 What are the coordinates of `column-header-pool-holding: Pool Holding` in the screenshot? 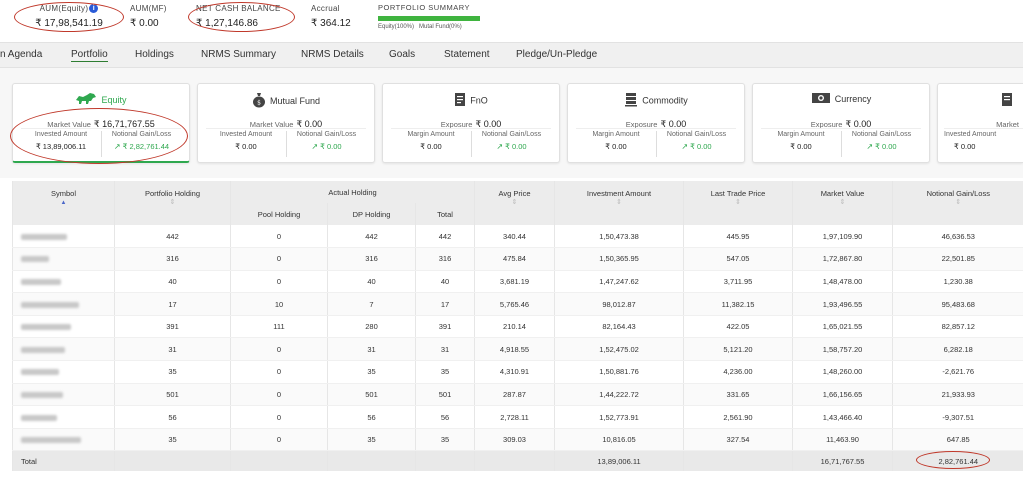 It's located at (279, 214).